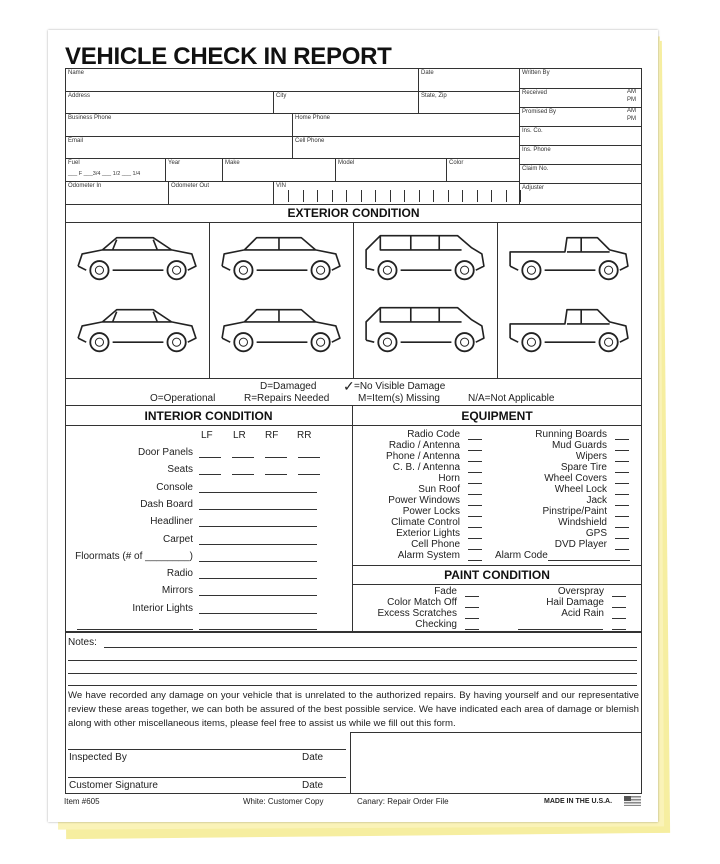  I want to click on claim-no-field: Claim No., so click(535, 169).